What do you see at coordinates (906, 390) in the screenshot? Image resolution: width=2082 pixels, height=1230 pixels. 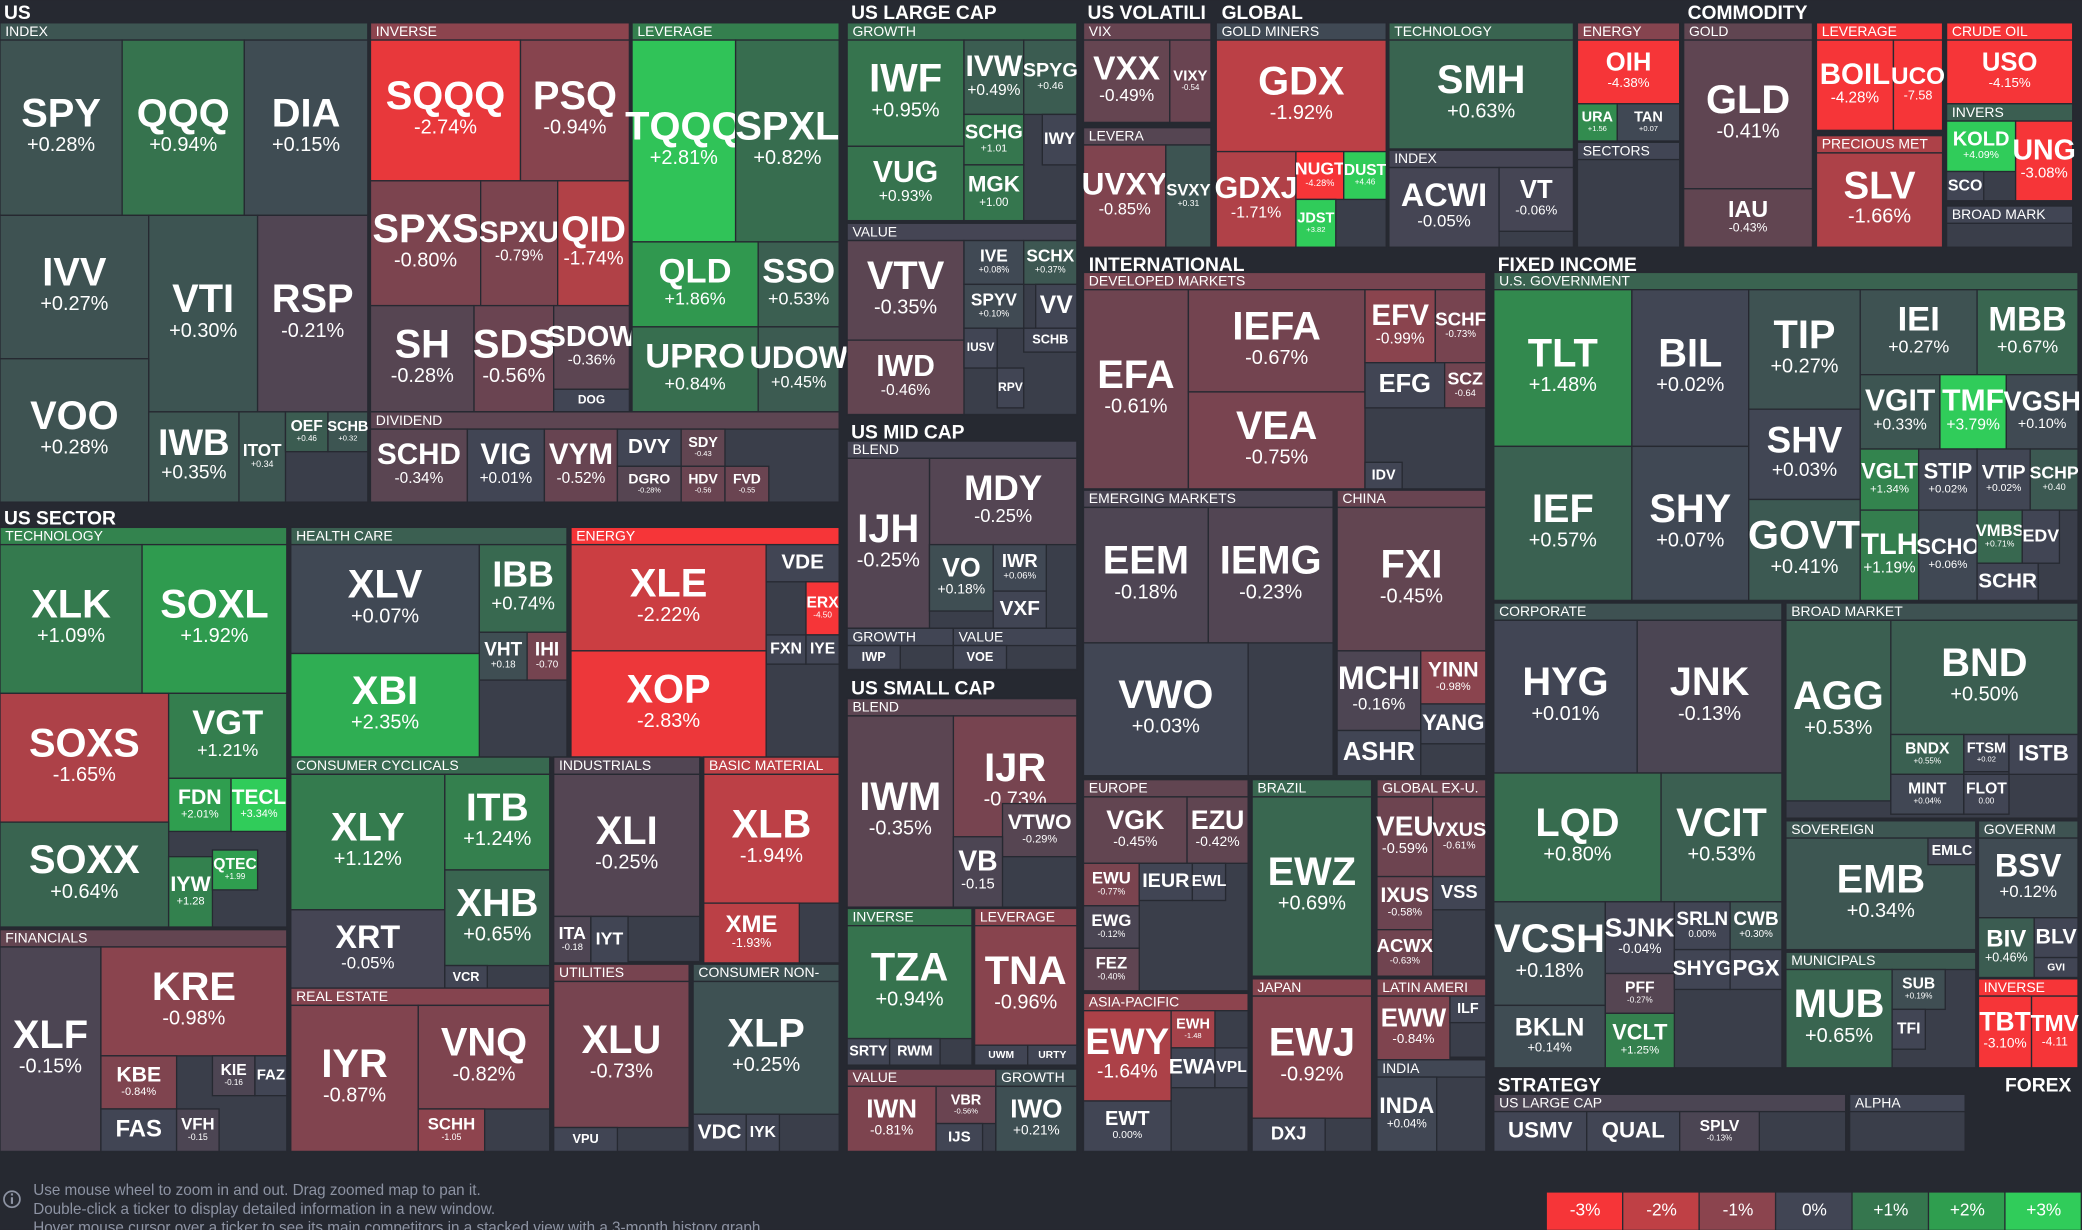 I see `change: -0.46%` at bounding box center [906, 390].